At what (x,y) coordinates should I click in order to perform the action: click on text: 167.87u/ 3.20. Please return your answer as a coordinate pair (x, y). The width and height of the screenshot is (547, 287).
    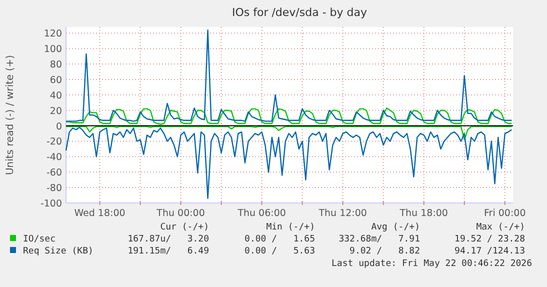
    Looking at the image, I should click on (168, 239).